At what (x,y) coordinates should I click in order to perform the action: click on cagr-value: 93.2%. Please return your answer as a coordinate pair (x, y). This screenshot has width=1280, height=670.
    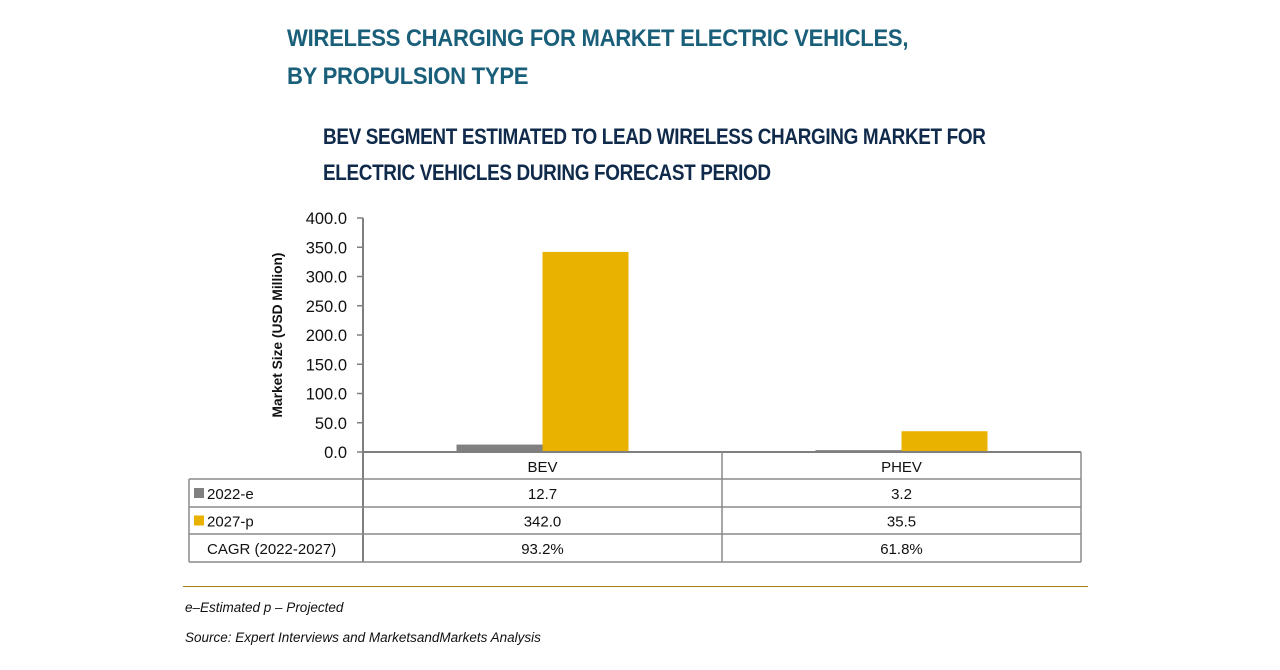
    Looking at the image, I should click on (542, 549).